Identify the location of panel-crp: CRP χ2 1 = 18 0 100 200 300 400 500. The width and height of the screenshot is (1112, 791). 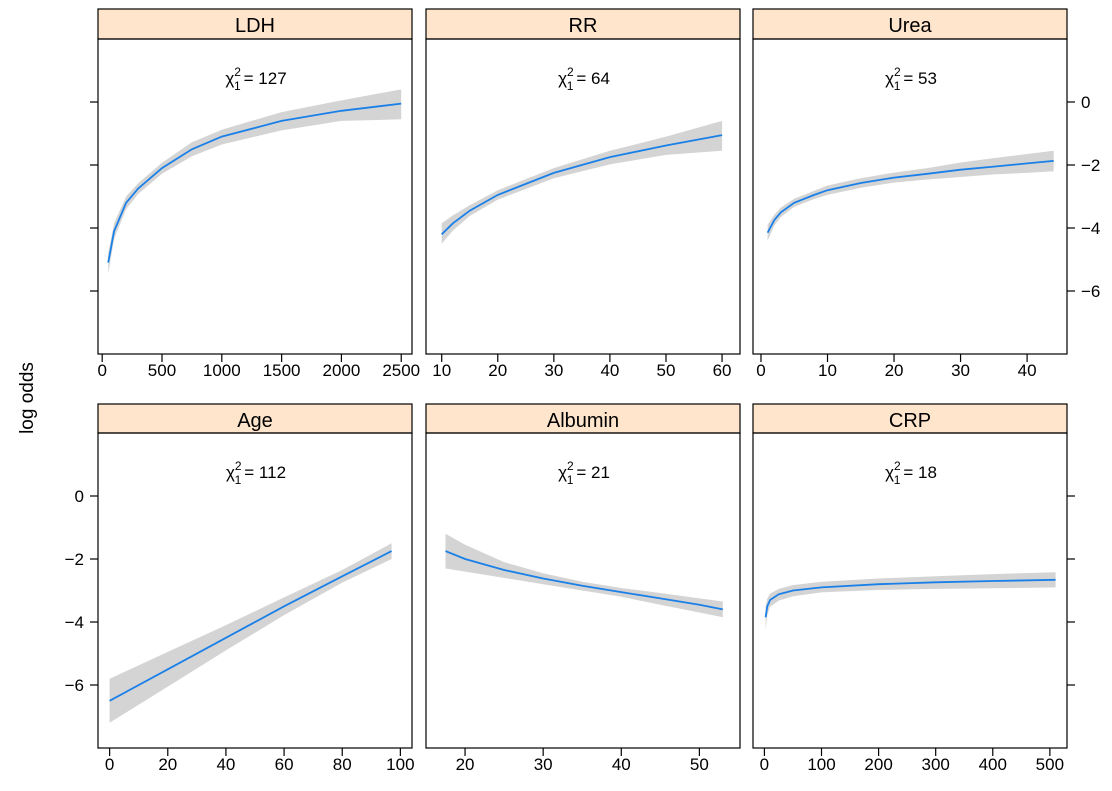
(913, 588).